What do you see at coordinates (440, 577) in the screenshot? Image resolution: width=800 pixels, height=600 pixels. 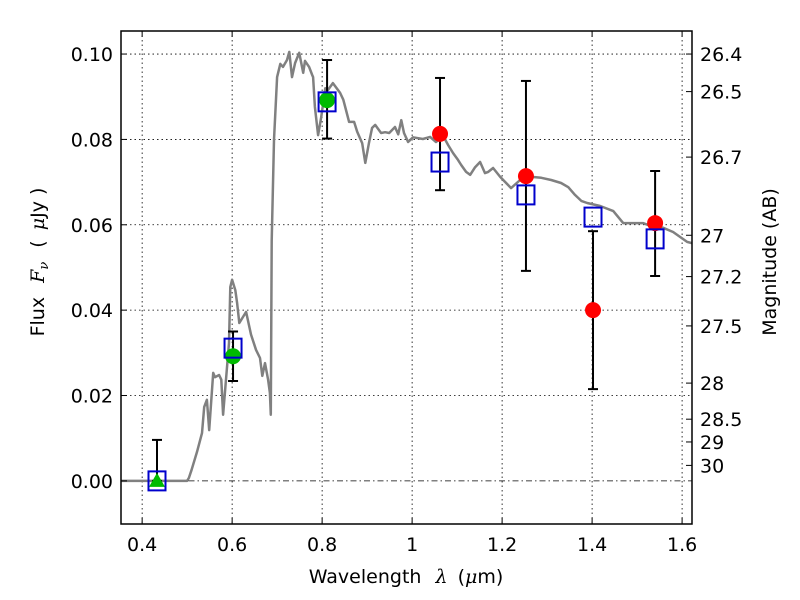 I see `x-axis-label-symbol: λ` at bounding box center [440, 577].